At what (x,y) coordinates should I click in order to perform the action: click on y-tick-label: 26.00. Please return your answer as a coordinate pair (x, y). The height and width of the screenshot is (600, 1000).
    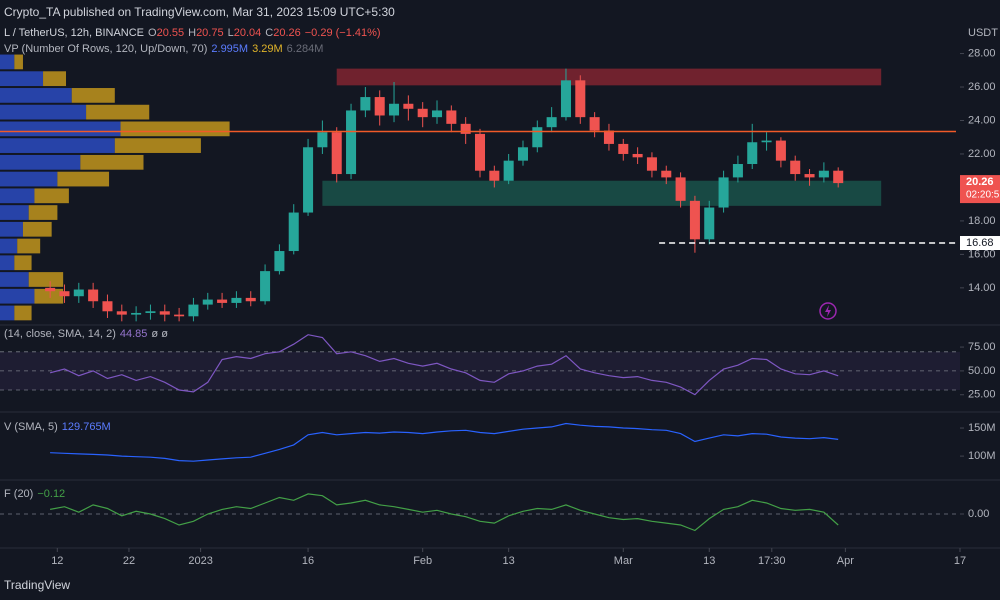
    Looking at the image, I should click on (982, 87).